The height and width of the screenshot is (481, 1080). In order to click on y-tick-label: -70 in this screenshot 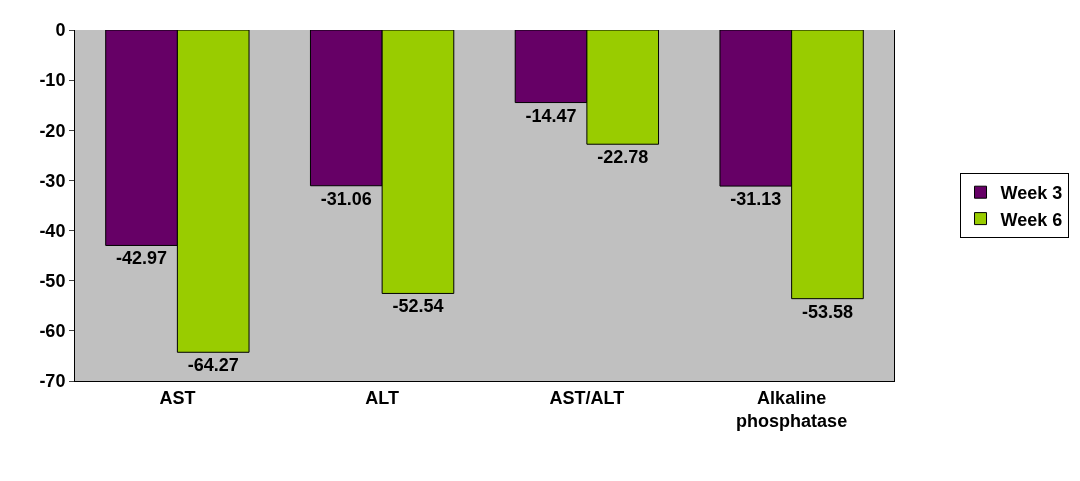, I will do `click(52, 381)`.